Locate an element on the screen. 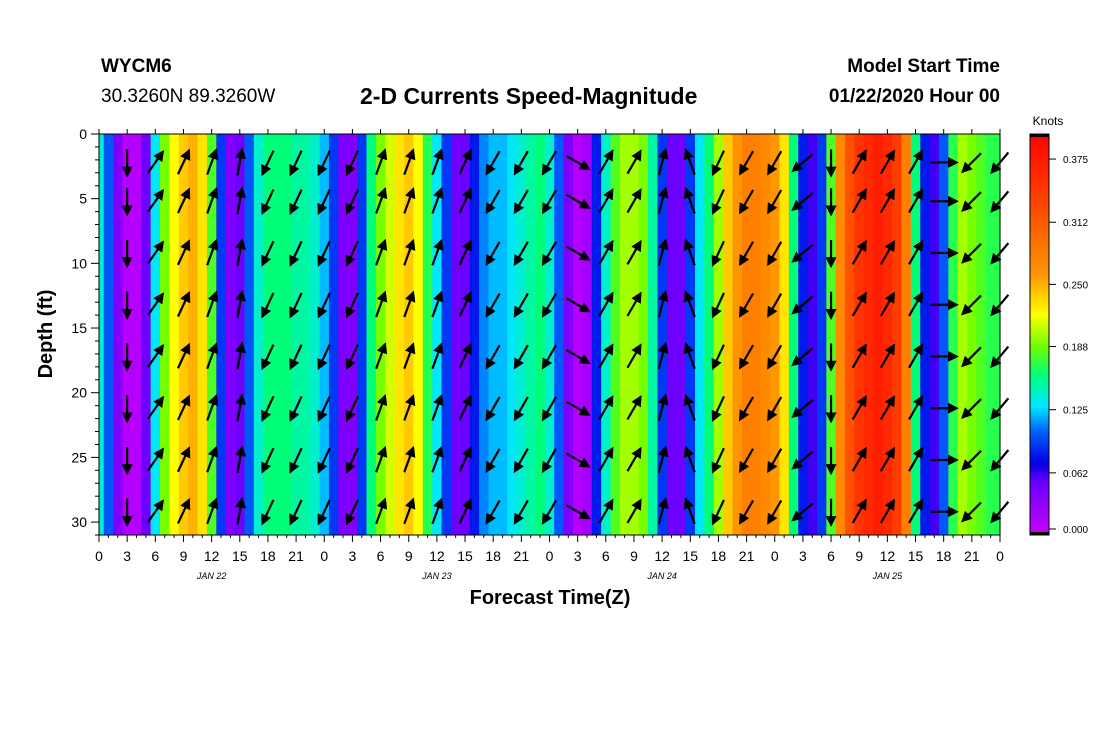 Image resolution: width=1100 pixels, height=750 pixels. x-tick-label: 15 is located at coordinates (465, 556).